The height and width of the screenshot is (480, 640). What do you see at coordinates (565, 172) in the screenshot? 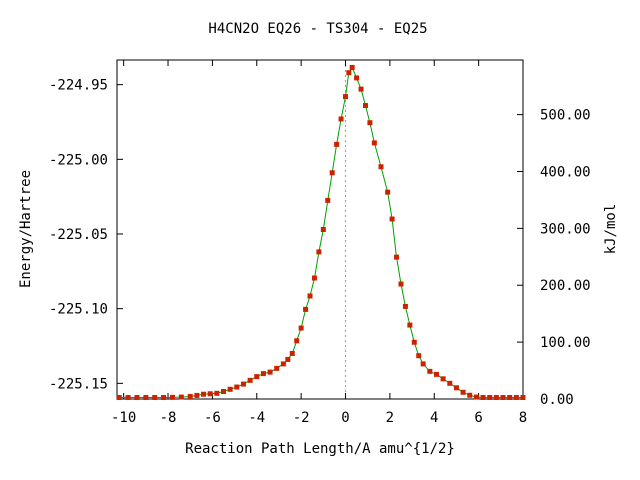
I see `y2-tick-label: 400.00` at bounding box center [565, 172].